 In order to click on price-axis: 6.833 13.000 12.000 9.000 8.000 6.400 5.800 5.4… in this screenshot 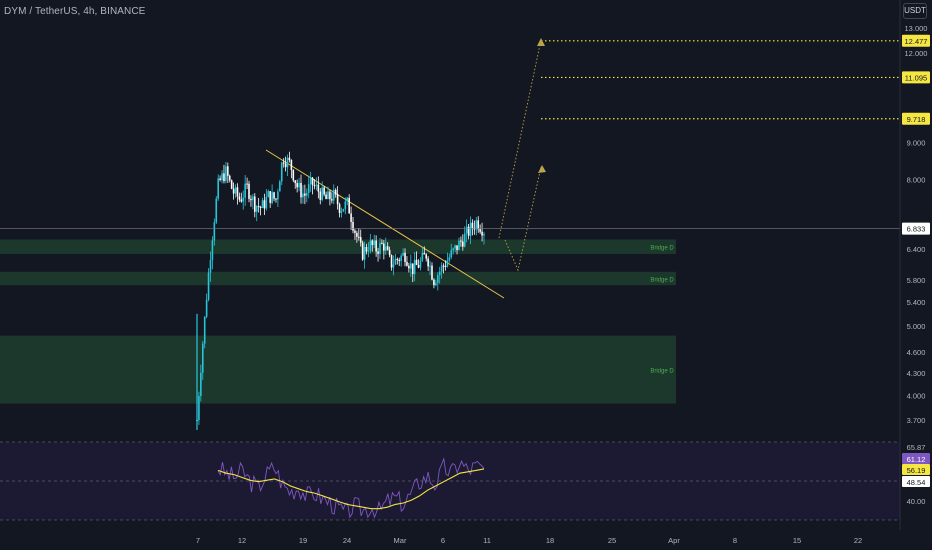, I will do `click(916, 224)`.